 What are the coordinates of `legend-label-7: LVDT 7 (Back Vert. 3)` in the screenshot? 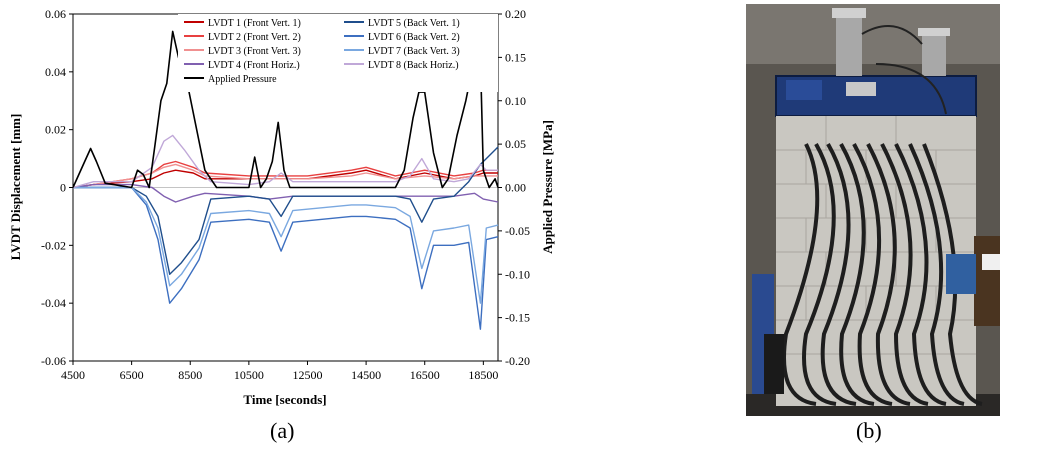 It's located at (414, 51).